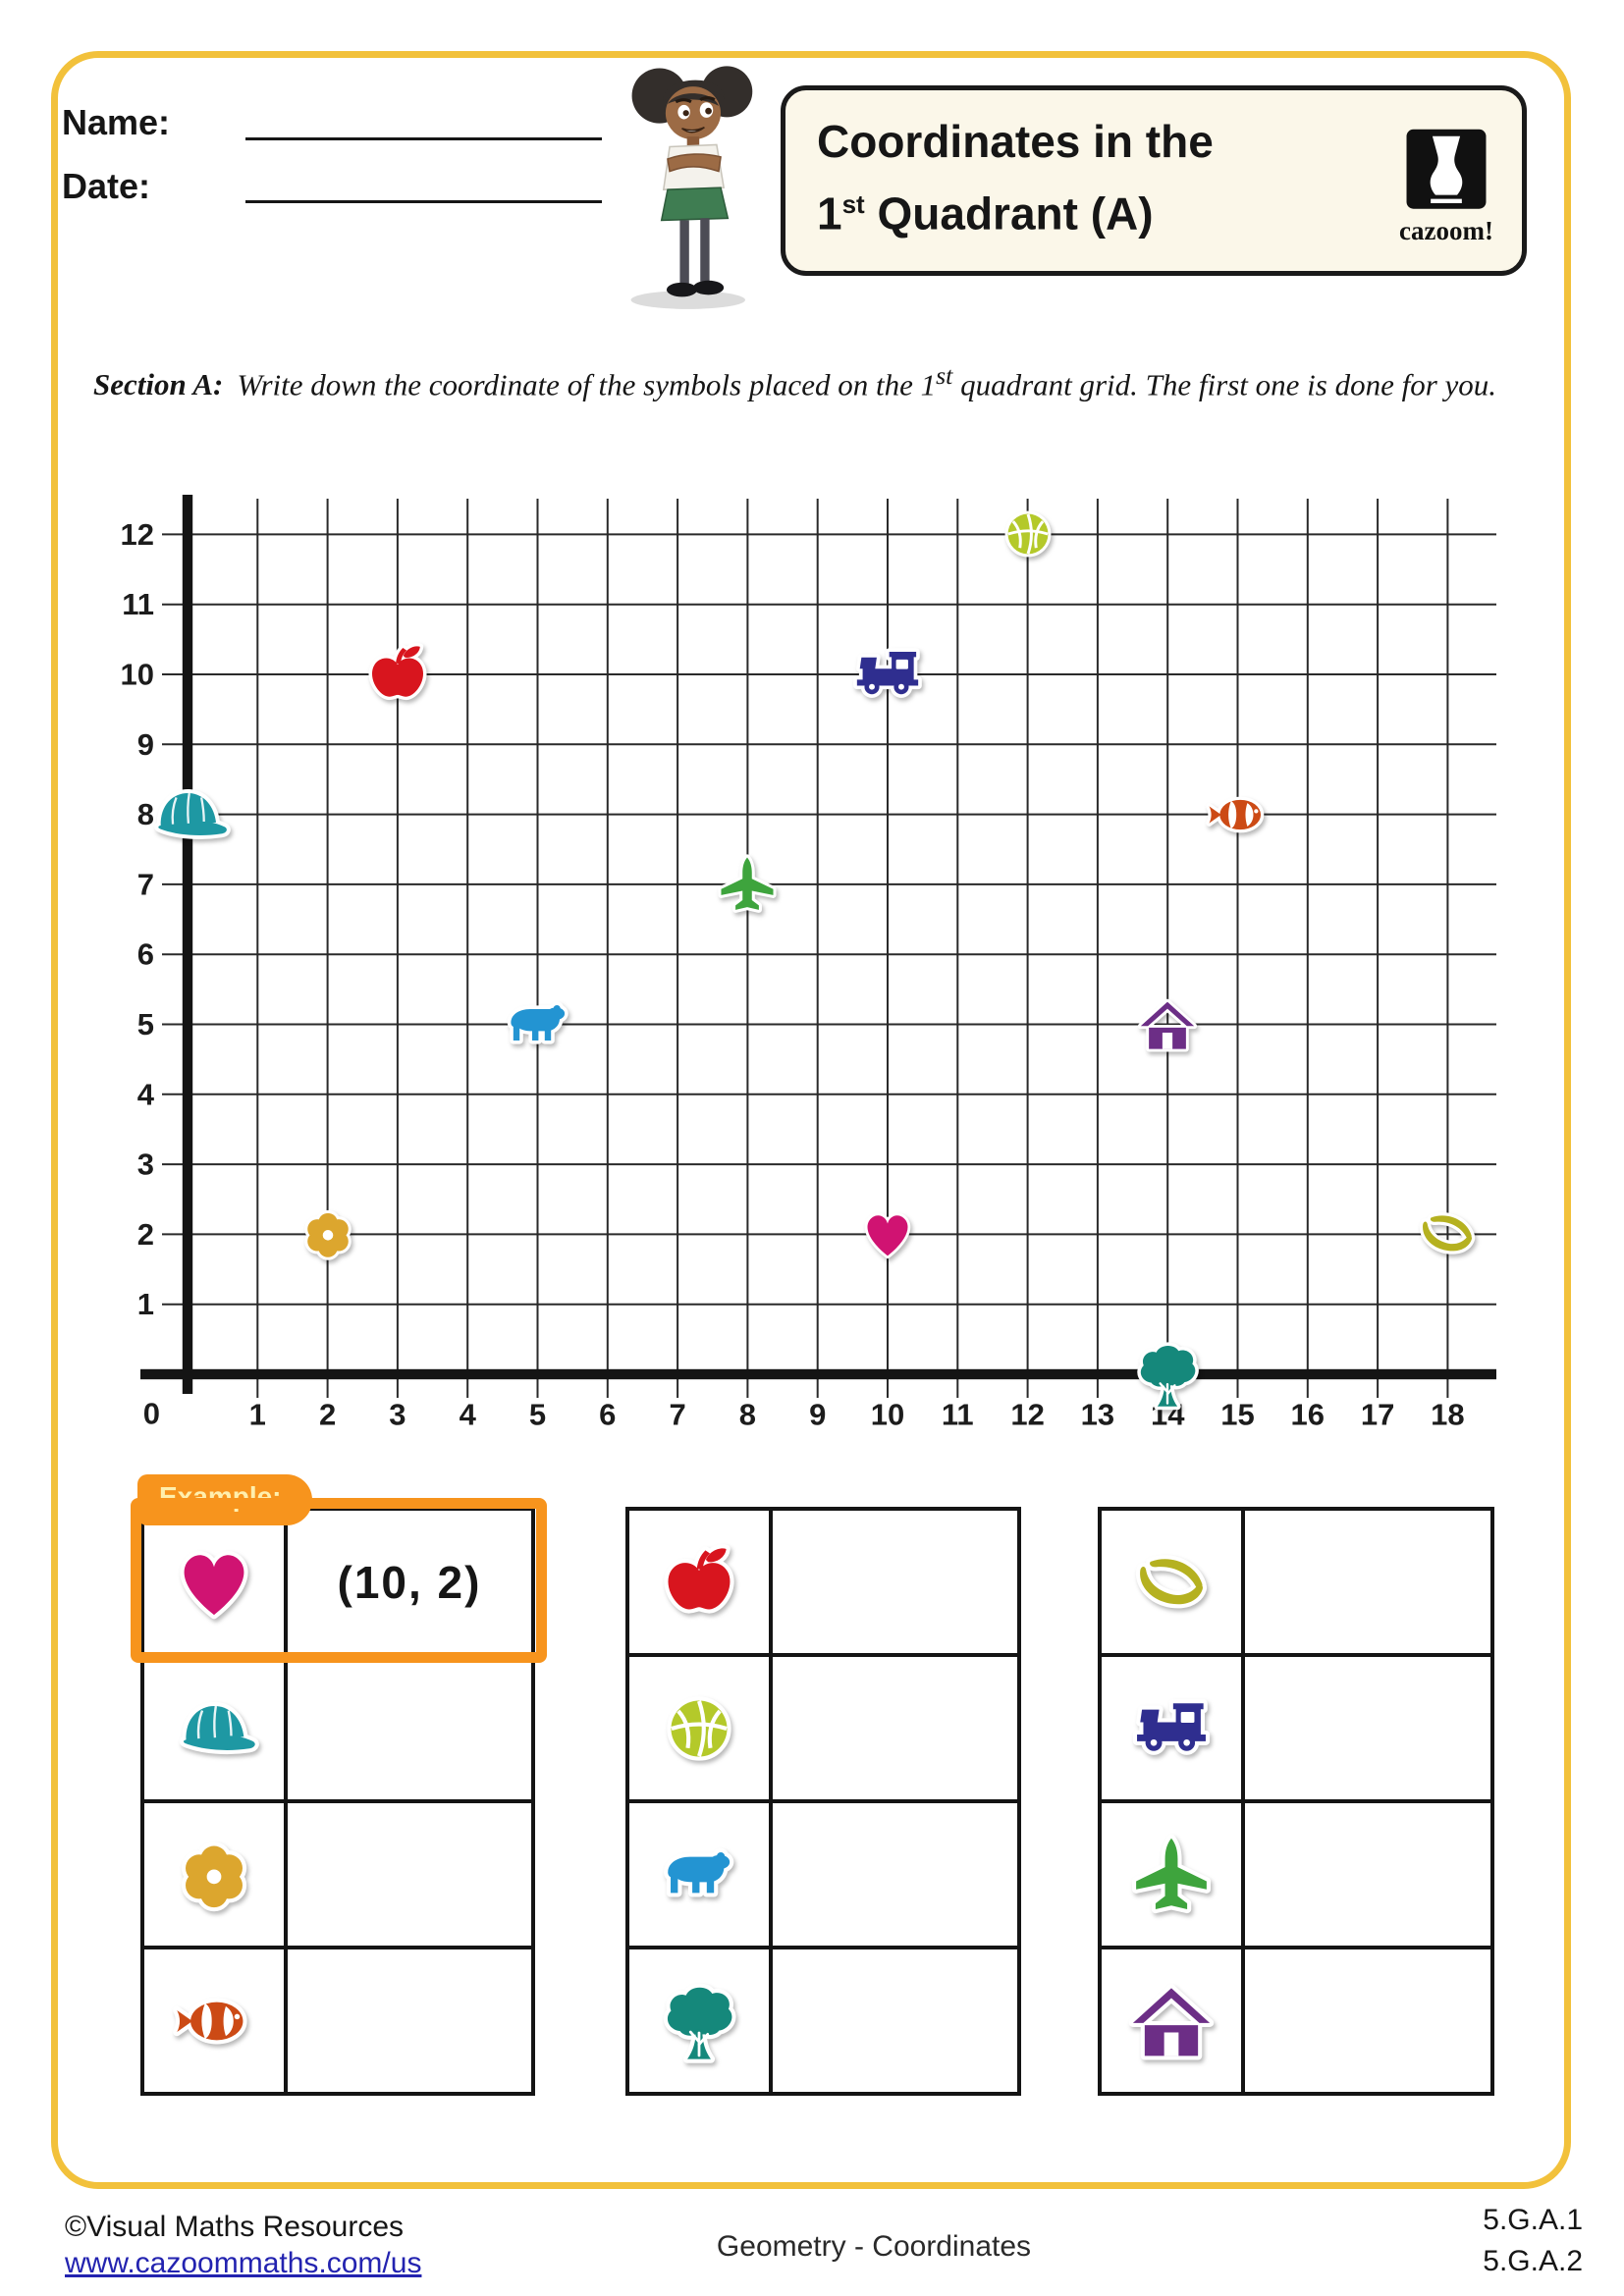  Describe the element at coordinates (1446, 169) in the screenshot. I see `cazoom-logo-icon` at that location.